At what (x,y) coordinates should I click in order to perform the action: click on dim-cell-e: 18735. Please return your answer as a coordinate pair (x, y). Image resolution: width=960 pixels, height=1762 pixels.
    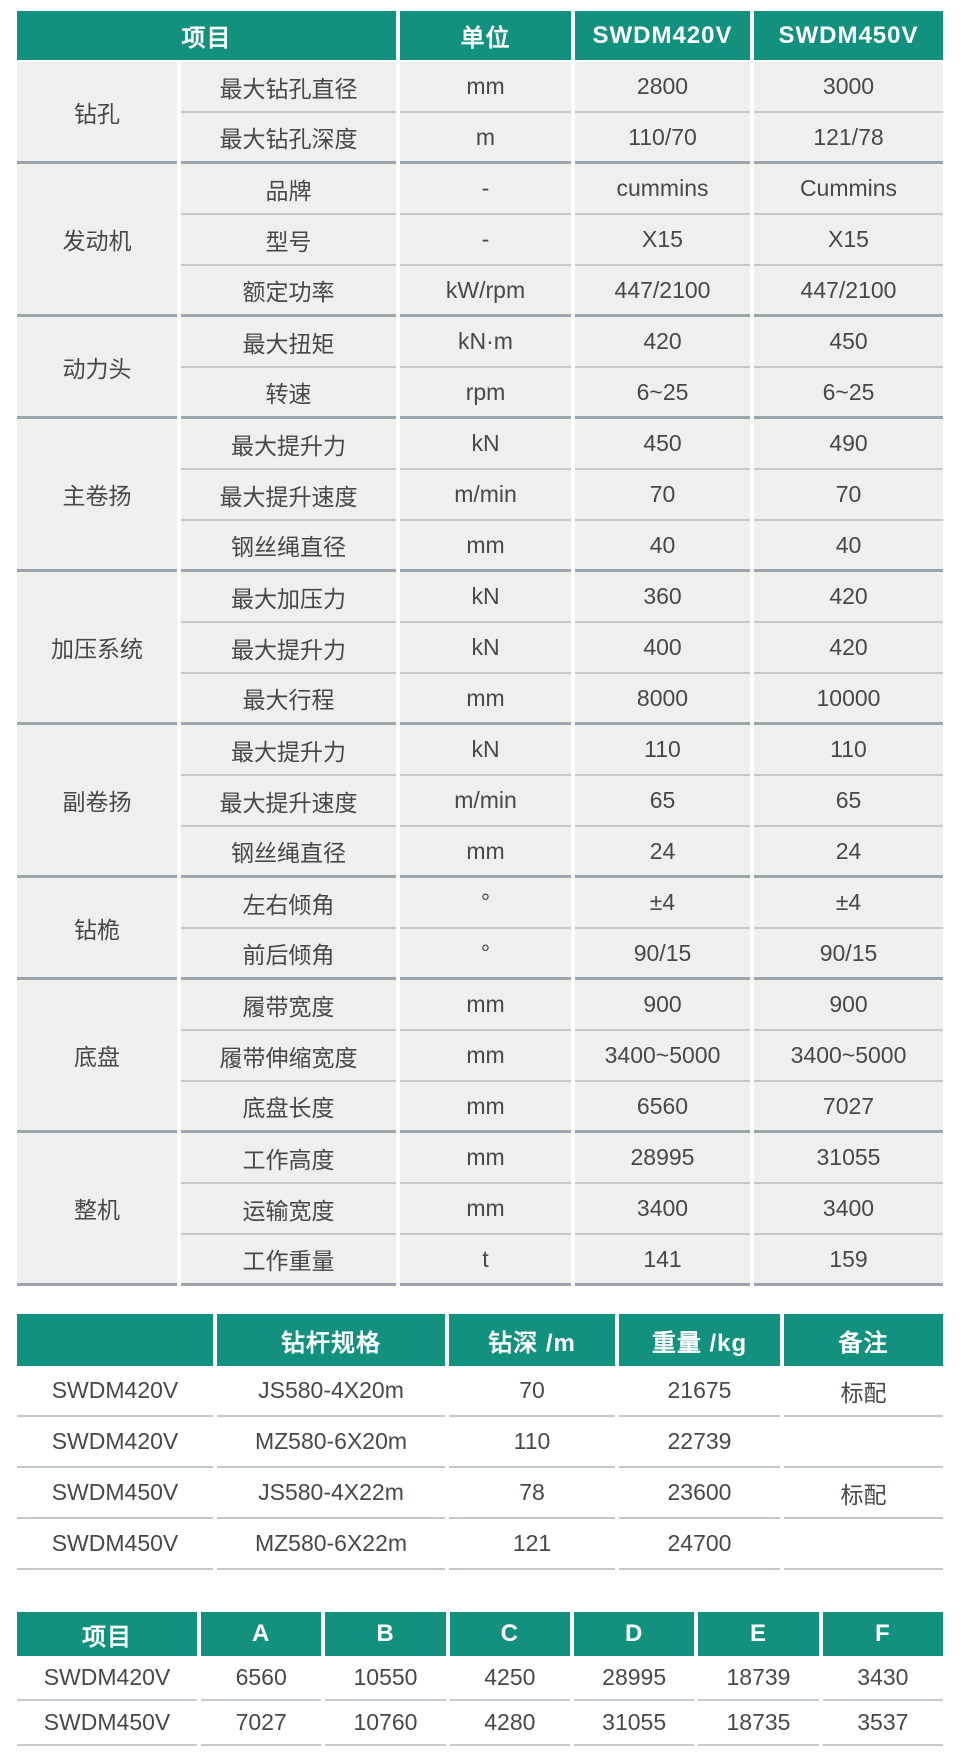
    Looking at the image, I should click on (758, 1723).